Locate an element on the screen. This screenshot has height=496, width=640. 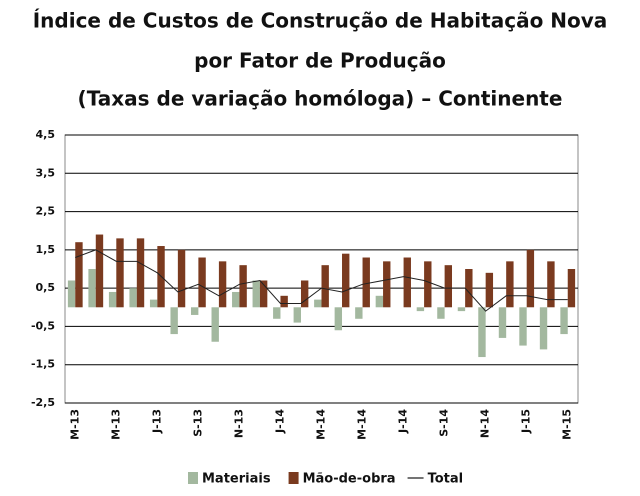
legend-label: Materiais is located at coordinates (236, 479).